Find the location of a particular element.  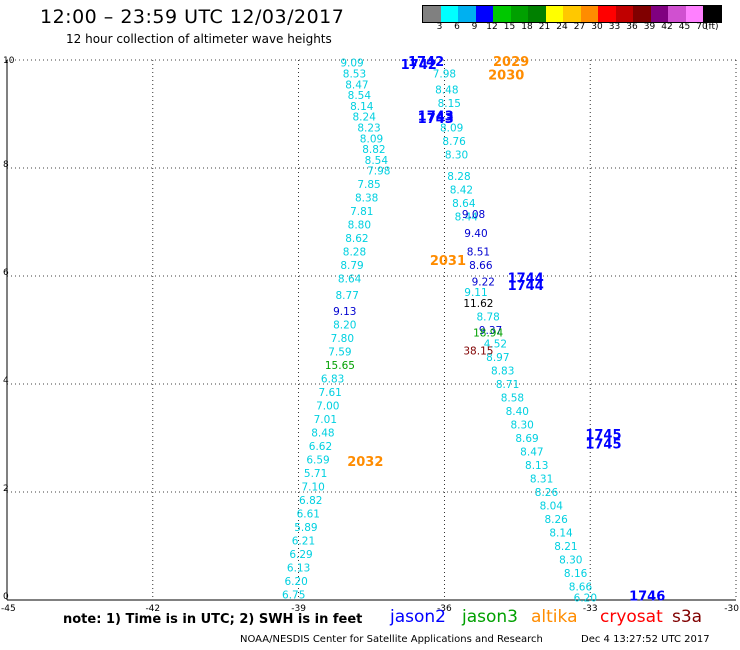

y-tick-label: 2 is located at coordinates (6, 489).